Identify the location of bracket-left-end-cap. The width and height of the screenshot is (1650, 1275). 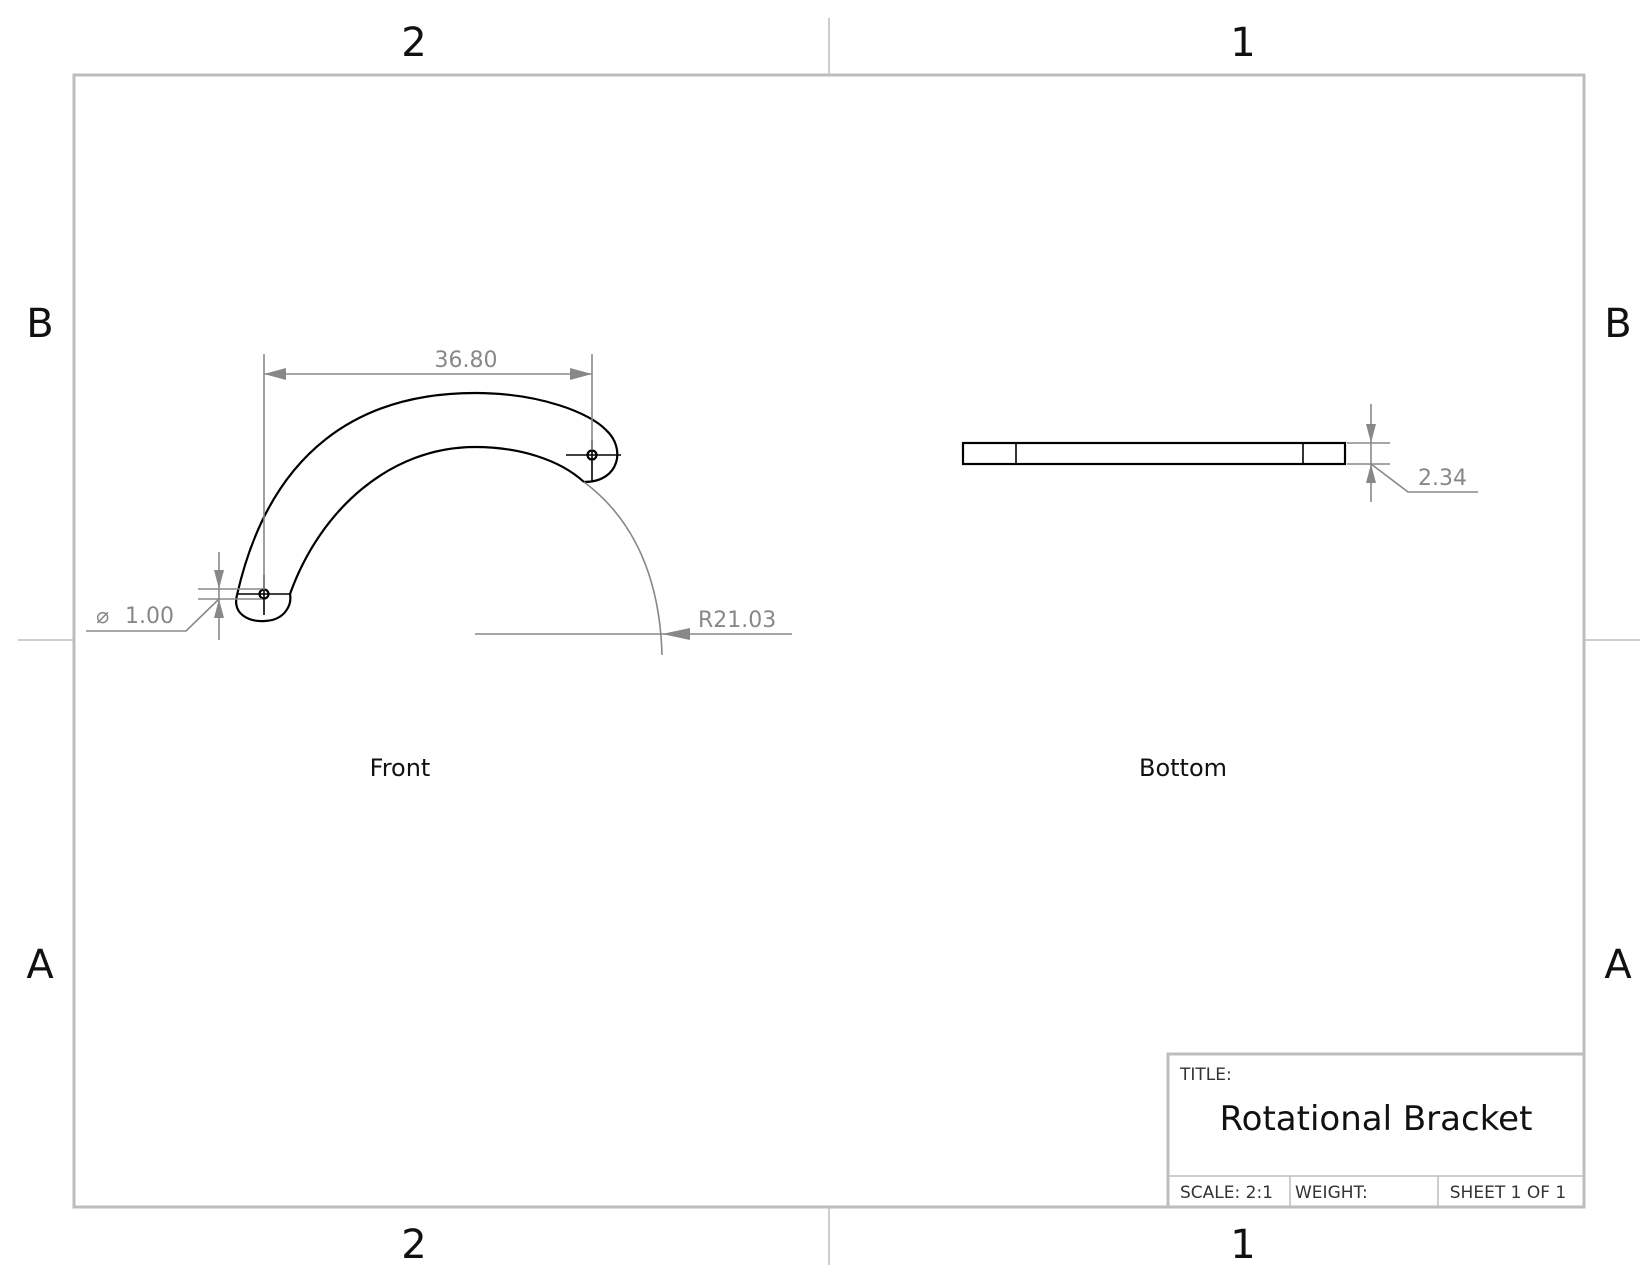
(263, 608).